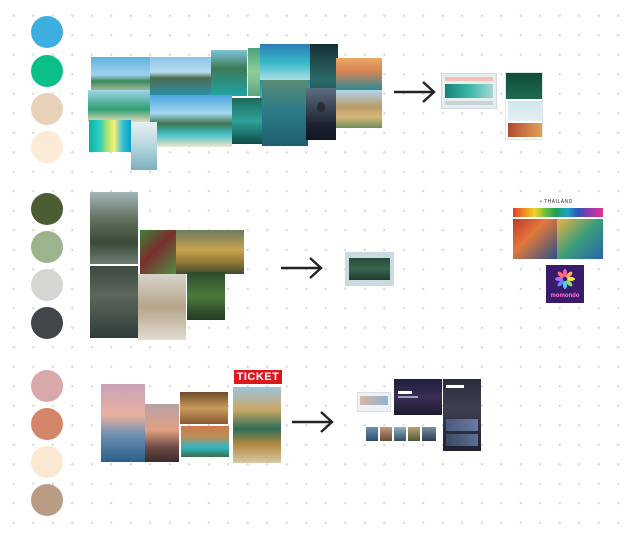  Describe the element at coordinates (556, 202) in the screenshot. I see `thailand-label: • THAILAND` at that location.